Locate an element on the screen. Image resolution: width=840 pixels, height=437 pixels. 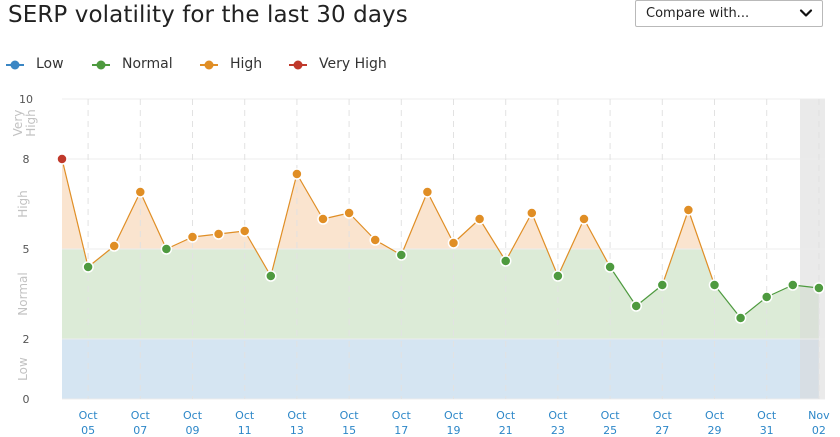
x-tick-label-day: 19 is located at coordinates (454, 430).